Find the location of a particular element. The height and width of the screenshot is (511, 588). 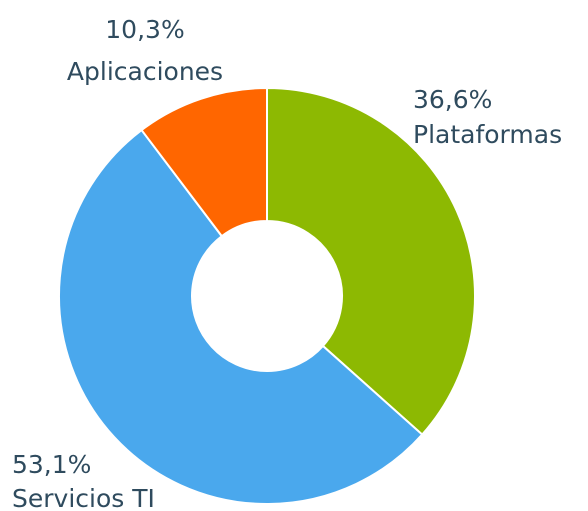

category-label: Aplicaciones is located at coordinates (145, 71).